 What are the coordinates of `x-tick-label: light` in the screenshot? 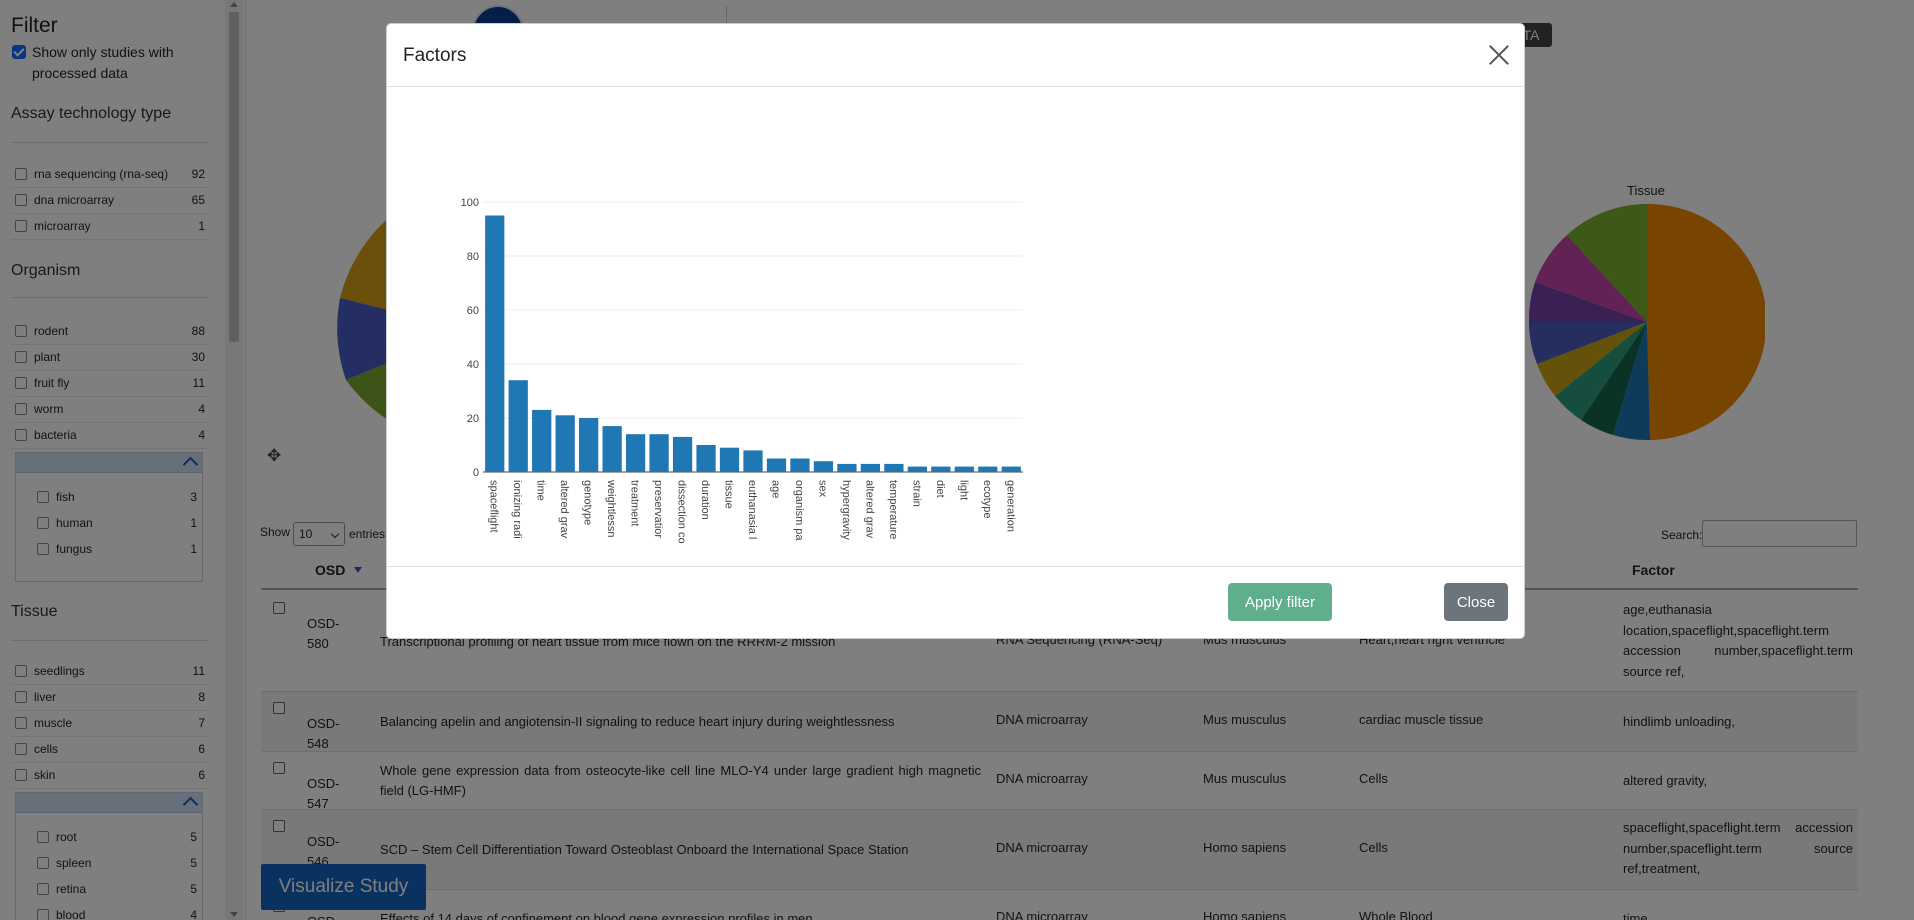 It's located at (963, 490).